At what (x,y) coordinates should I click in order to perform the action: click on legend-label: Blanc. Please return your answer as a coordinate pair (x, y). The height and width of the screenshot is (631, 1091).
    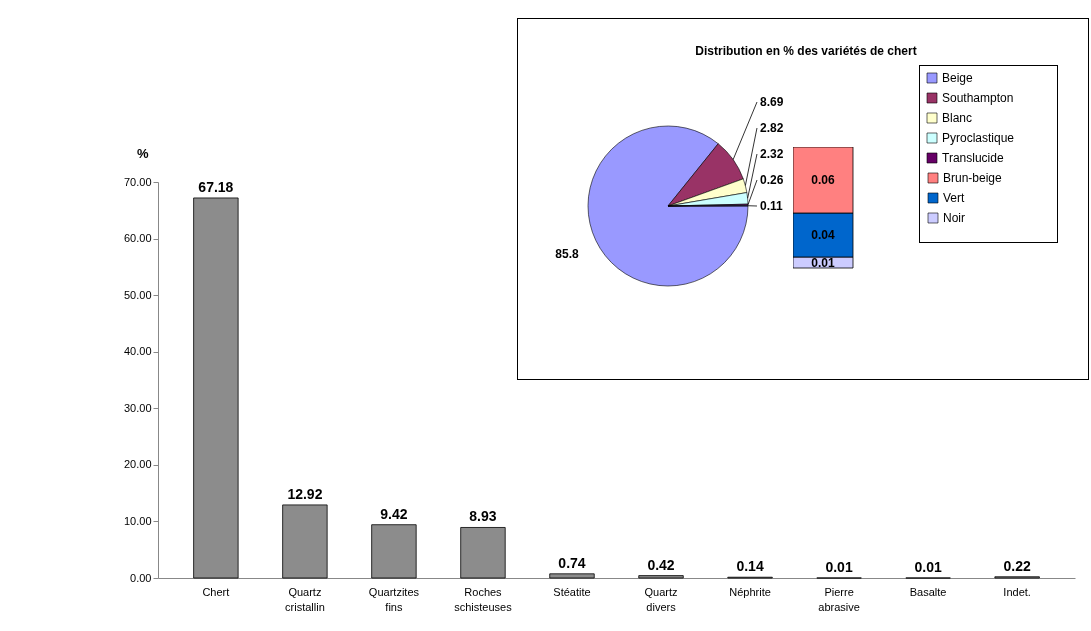
    Looking at the image, I should click on (957, 118).